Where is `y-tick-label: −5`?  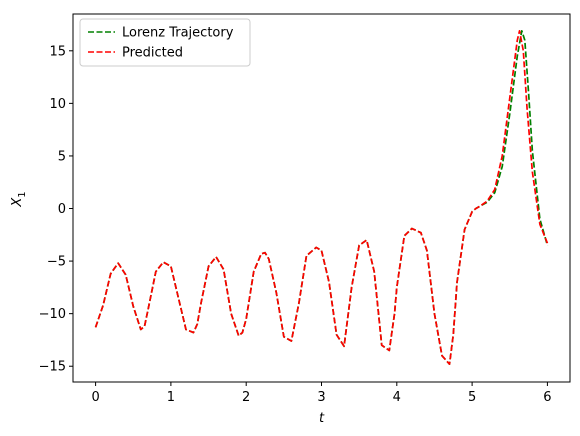
y-tick-label: −5 is located at coordinates (56, 262).